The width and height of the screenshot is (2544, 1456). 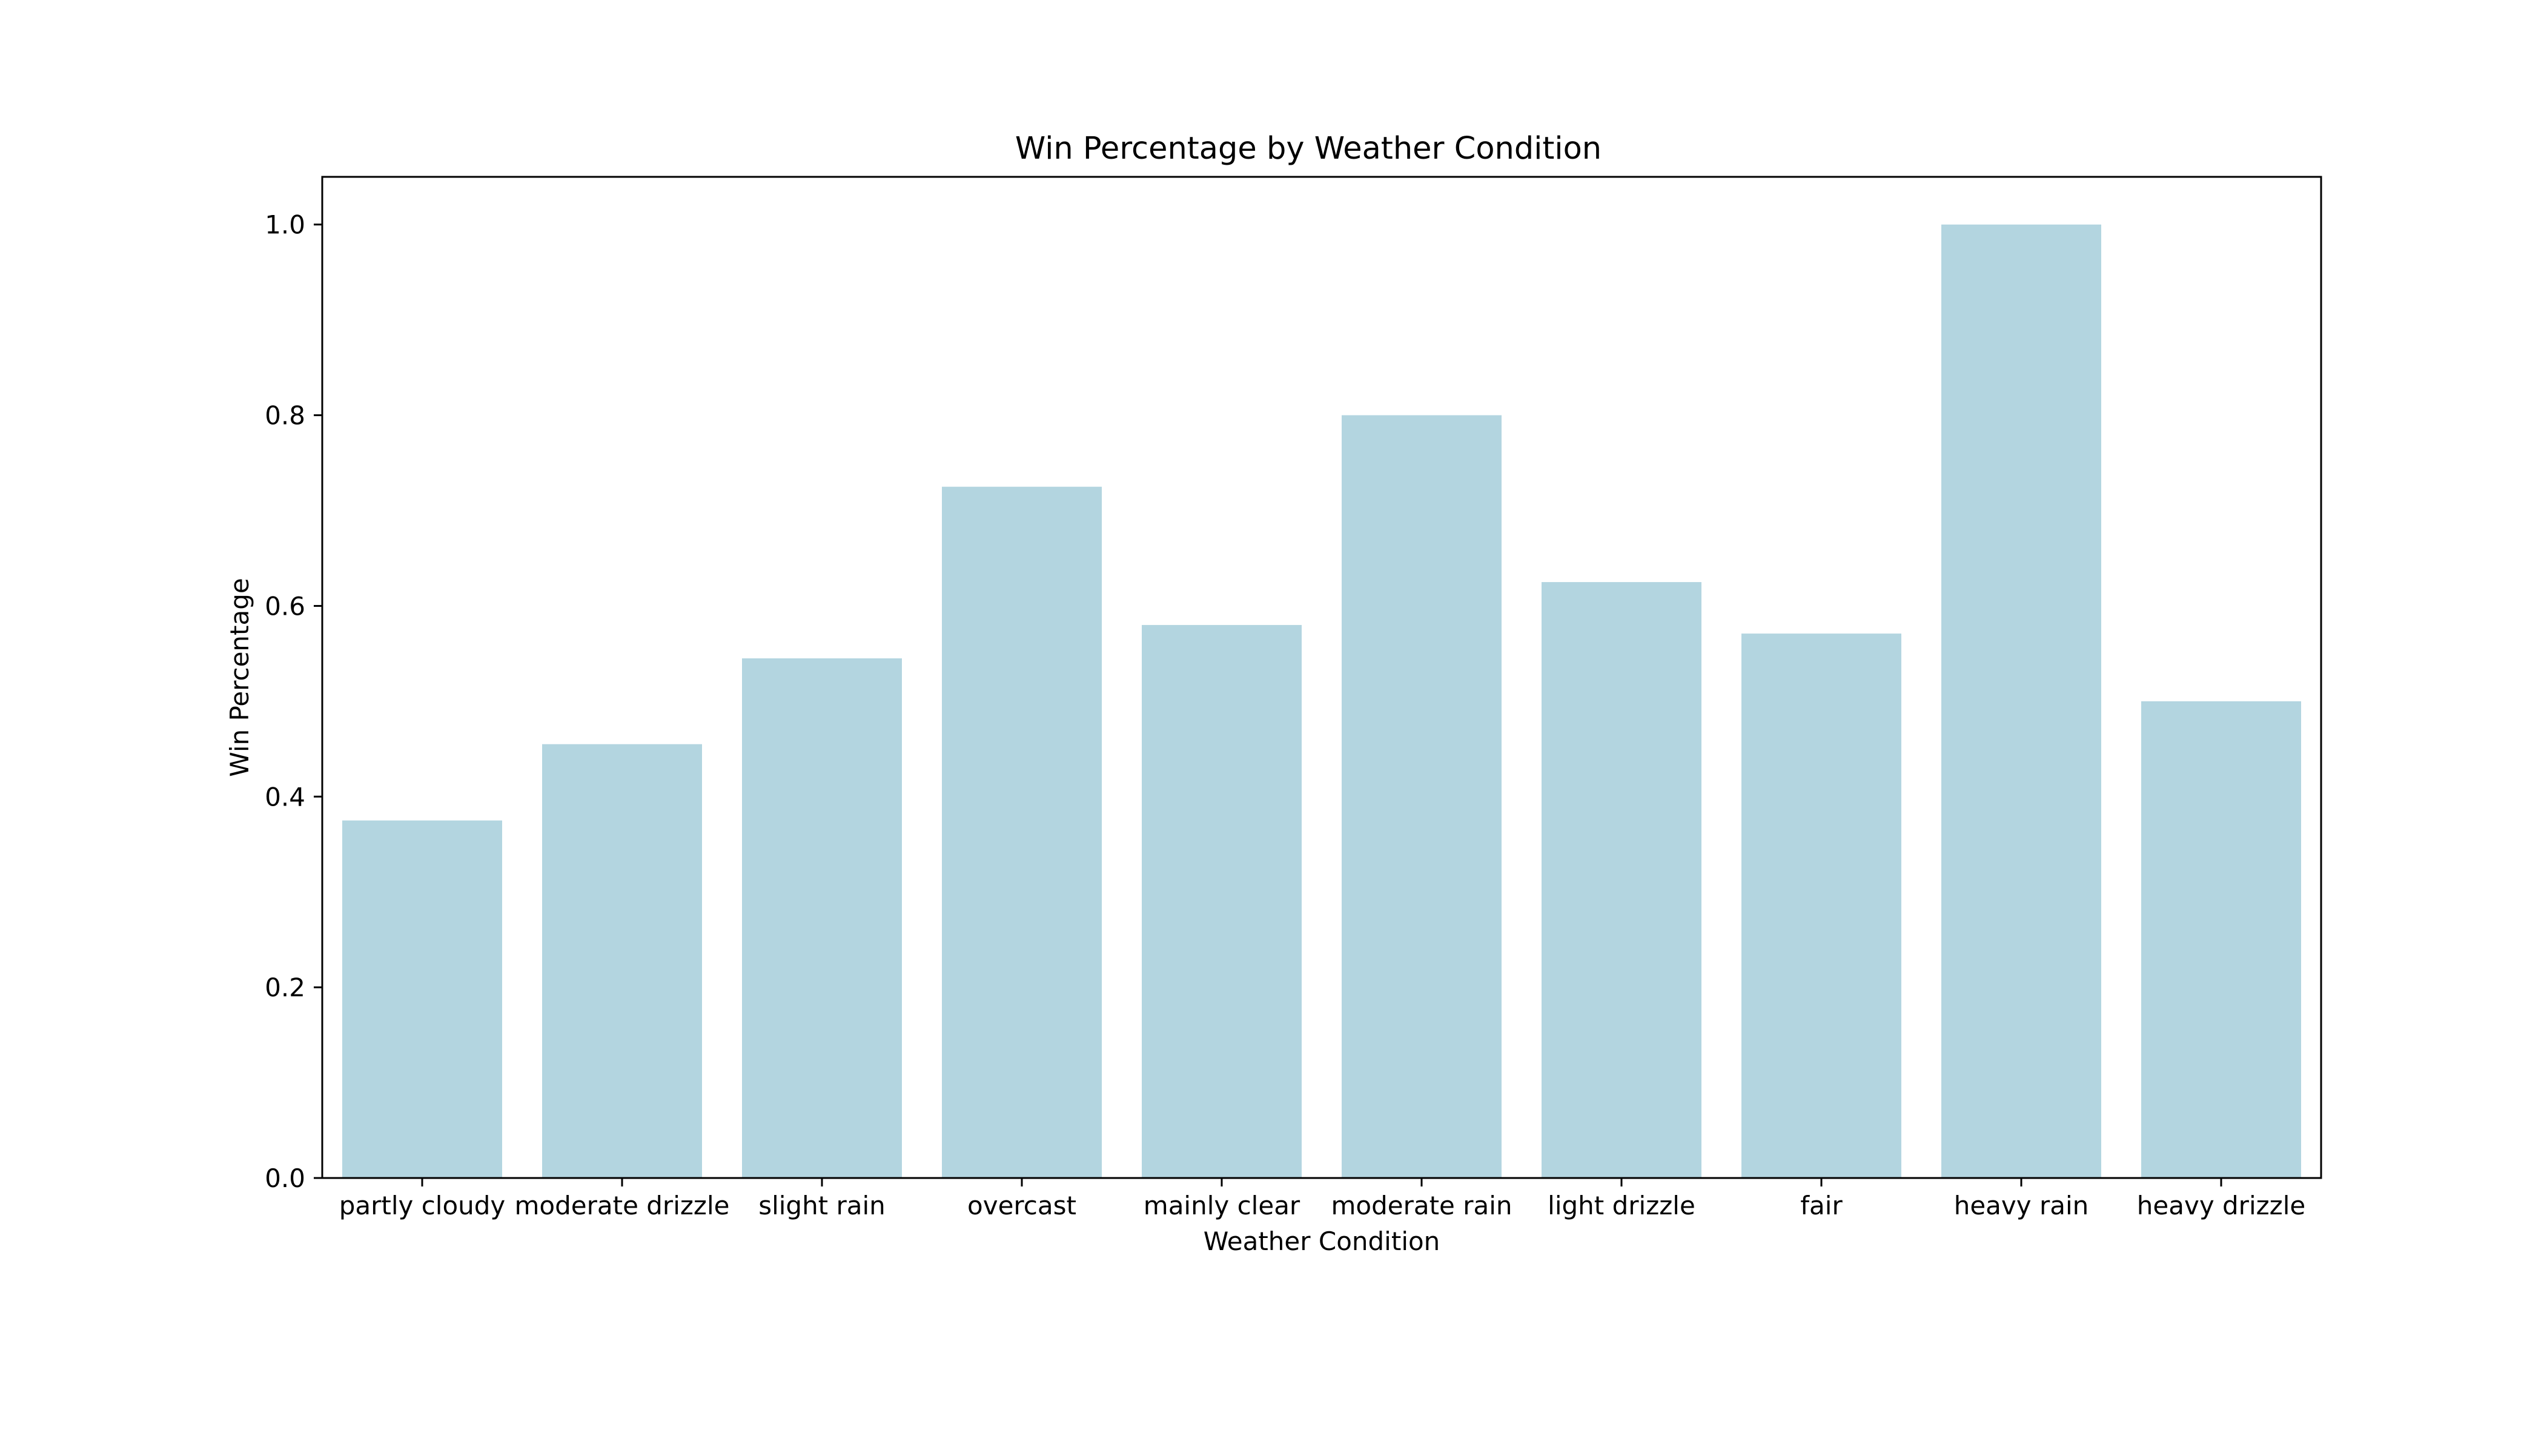 What do you see at coordinates (2021, 701) in the screenshot?
I see `bar-heavy-rain` at bounding box center [2021, 701].